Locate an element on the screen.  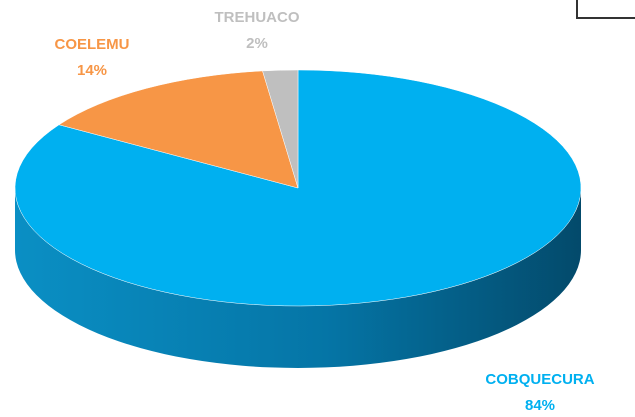
frame-corner is located at coordinates (605, 9).